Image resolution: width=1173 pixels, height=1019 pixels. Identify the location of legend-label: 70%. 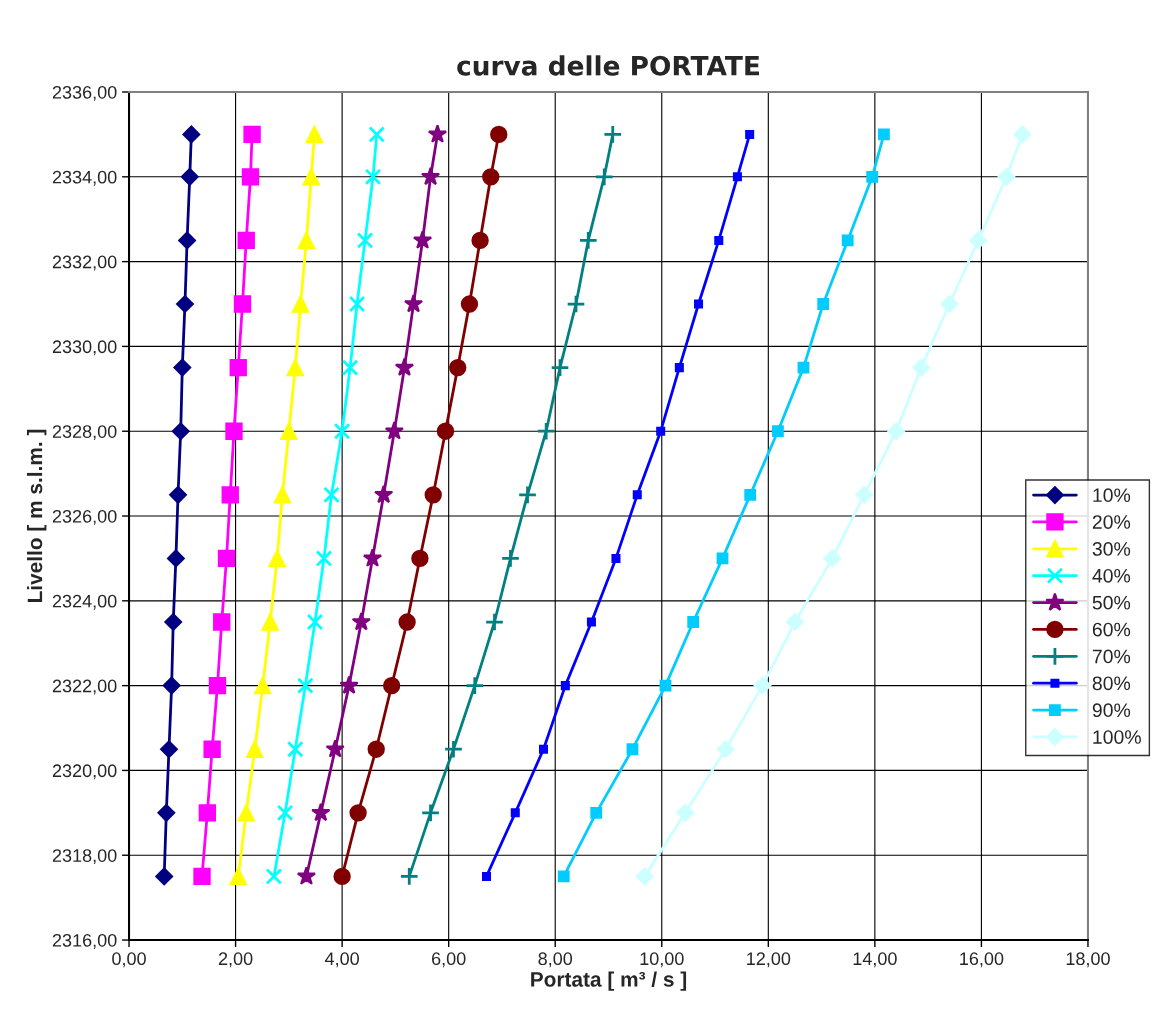
(1111, 656).